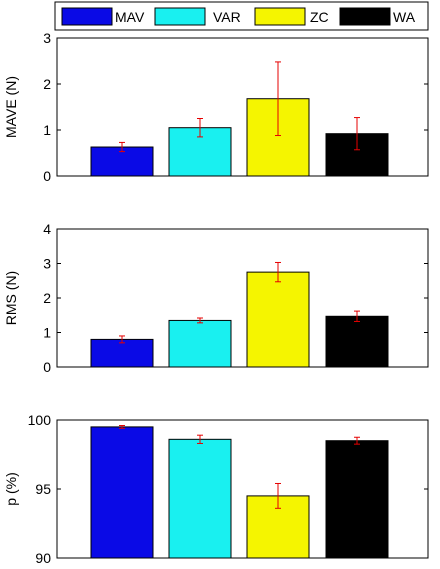  Describe the element at coordinates (43, 558) in the screenshot. I see `y-tick-label: 90` at that location.